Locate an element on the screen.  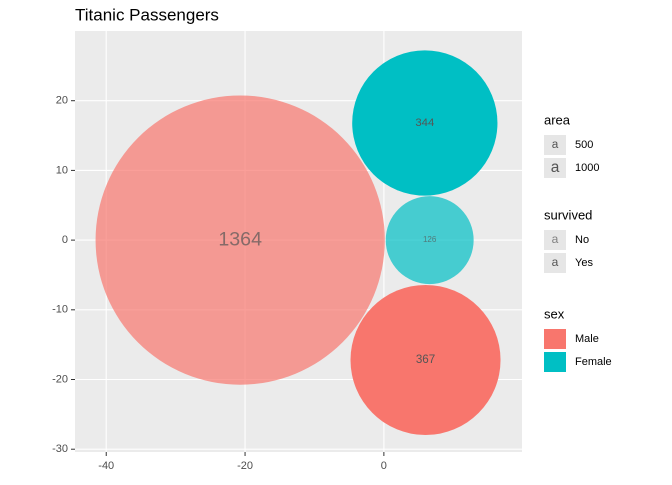
chart-title: Titanic Passengers is located at coordinates (147, 14).